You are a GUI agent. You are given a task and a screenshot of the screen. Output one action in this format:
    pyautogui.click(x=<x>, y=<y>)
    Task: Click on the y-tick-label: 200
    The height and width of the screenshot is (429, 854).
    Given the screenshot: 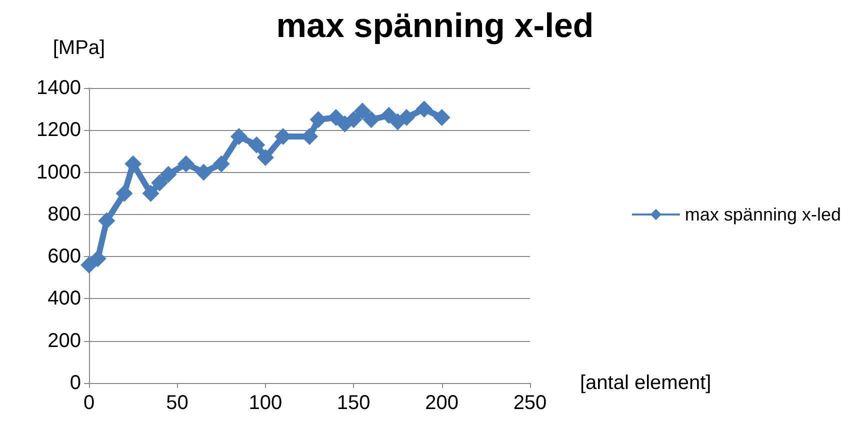 What is the action you would take?
    pyautogui.click(x=64, y=341)
    